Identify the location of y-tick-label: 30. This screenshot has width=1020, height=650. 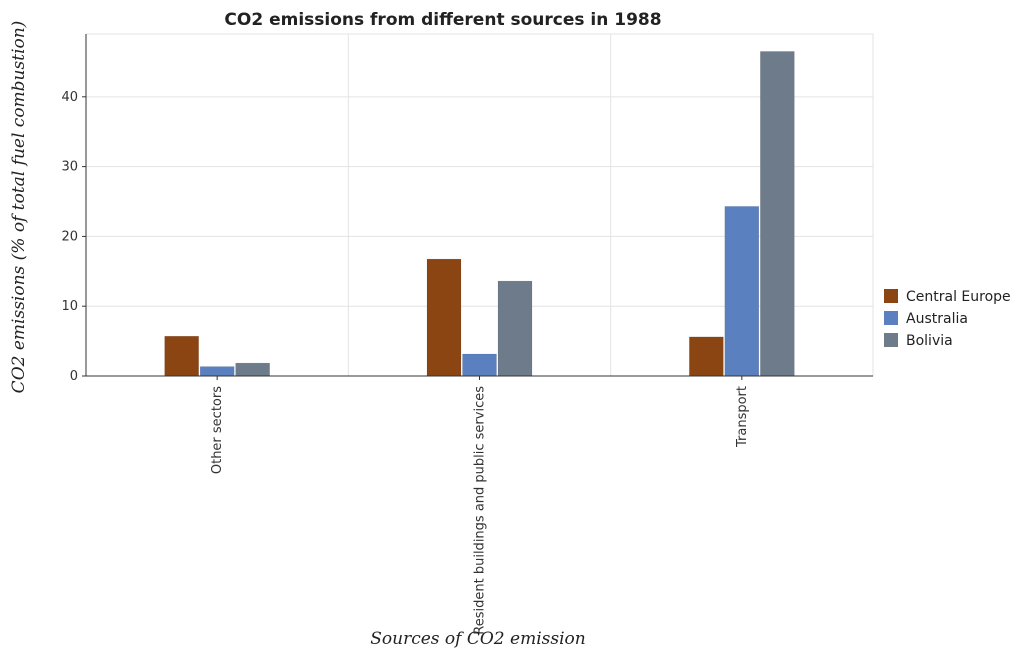
(69, 167).